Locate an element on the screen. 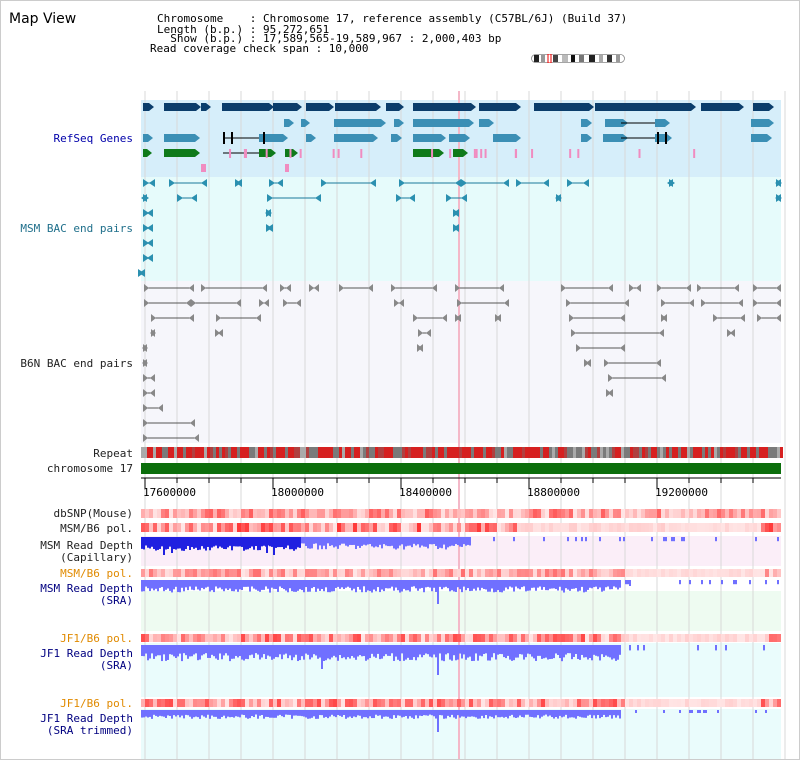 Image resolution: width=800 pixels, height=760 pixels. track-label-b6n-bac: B6N BAC end pairs is located at coordinates (76, 363).